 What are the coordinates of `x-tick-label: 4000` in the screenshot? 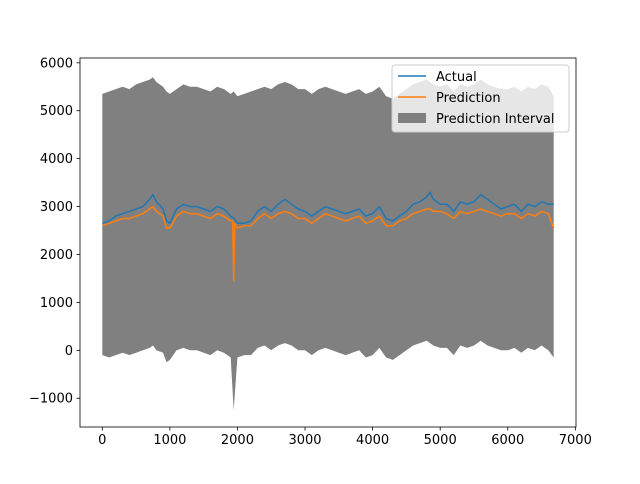 It's located at (372, 440).